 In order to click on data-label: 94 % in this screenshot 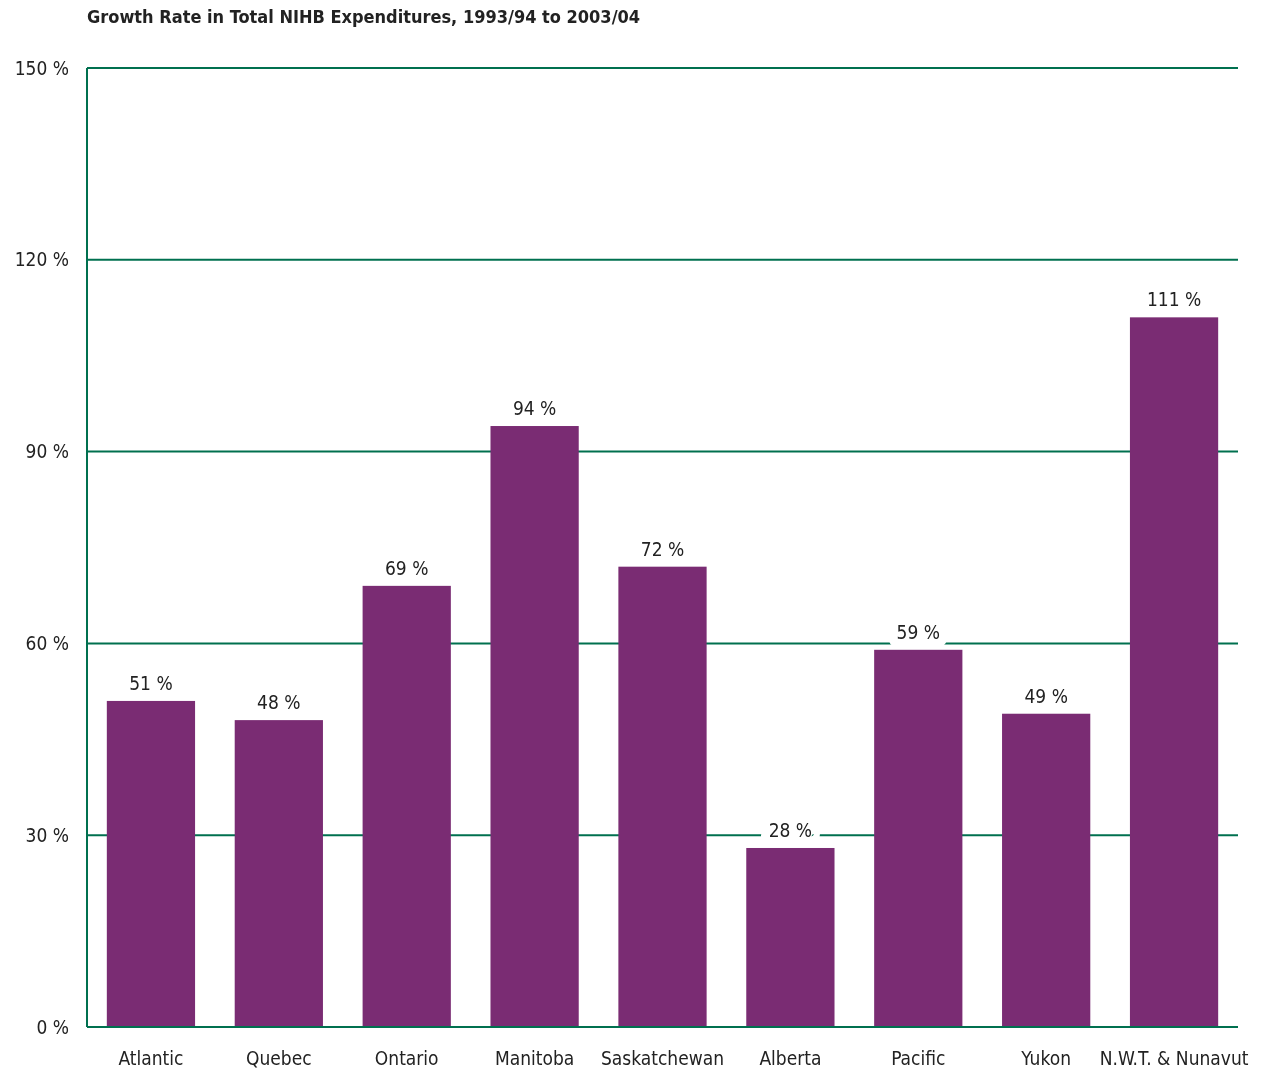, I will do `click(534, 408)`.